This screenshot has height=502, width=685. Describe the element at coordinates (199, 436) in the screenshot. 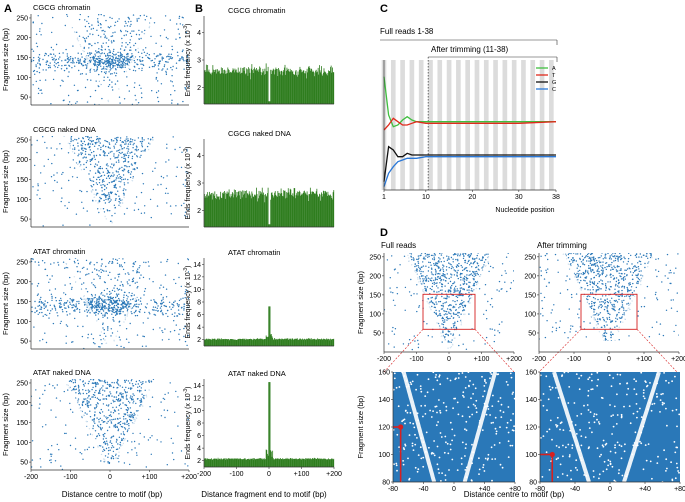

I see `panel-b-y-tick-label: 6` at that location.